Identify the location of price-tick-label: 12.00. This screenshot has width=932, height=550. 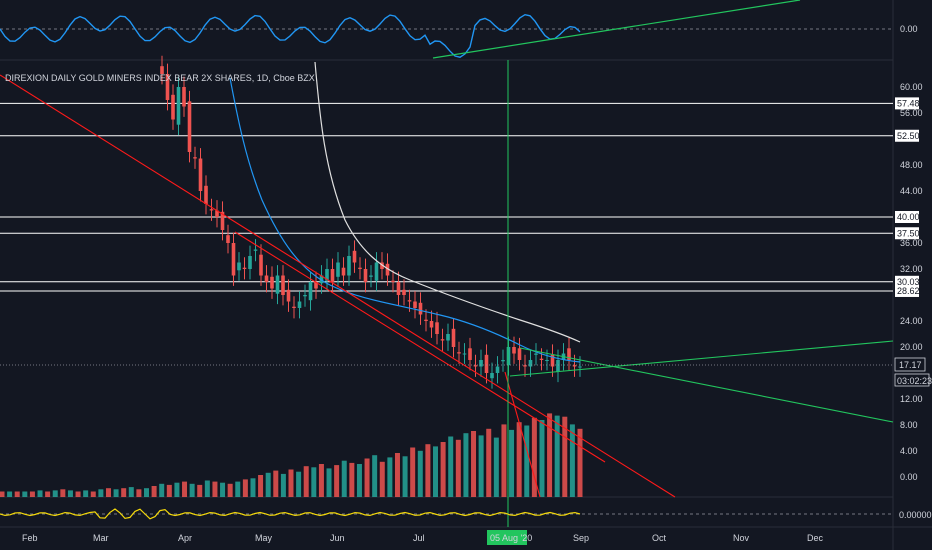
(911, 399).